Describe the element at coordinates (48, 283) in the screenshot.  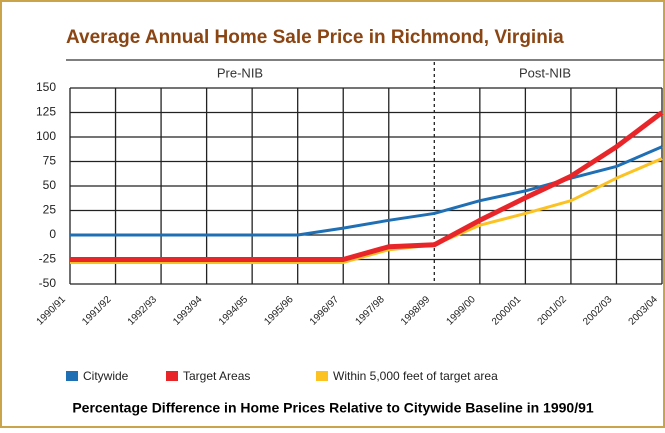
I see `y-tick-label: -50` at that location.